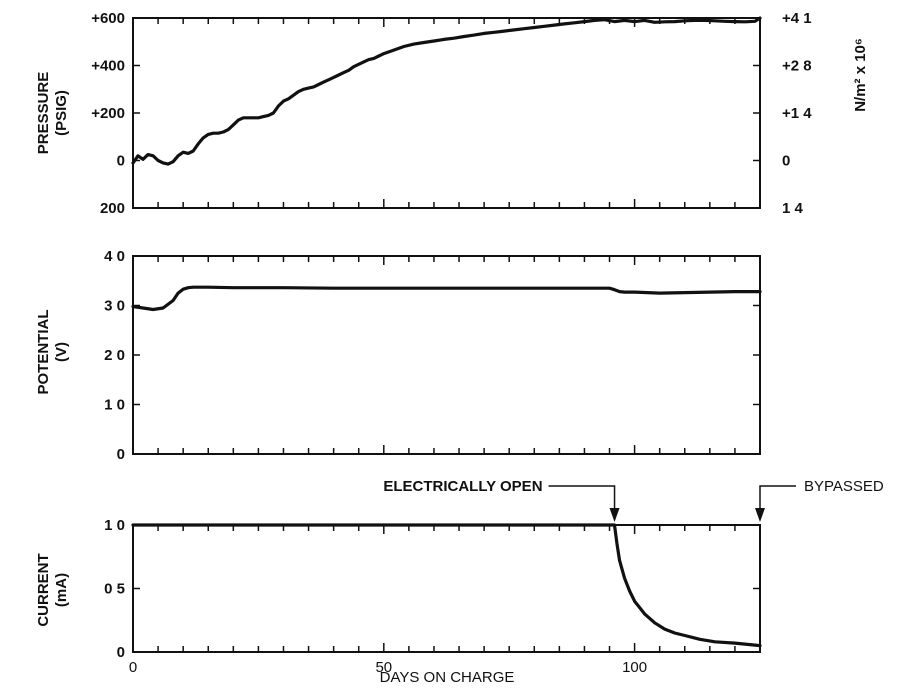  Describe the element at coordinates (797, 113) in the screenshot. I see `right-y-tick-label: +1 4` at that location.